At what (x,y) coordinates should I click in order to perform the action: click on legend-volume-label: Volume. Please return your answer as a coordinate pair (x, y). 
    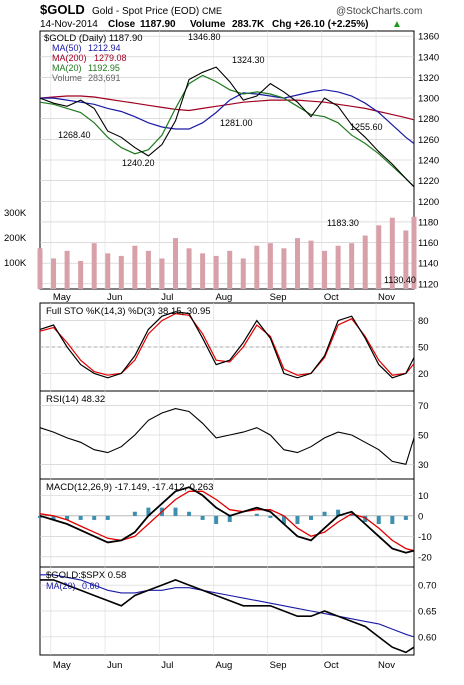
    Looking at the image, I should click on (67, 78).